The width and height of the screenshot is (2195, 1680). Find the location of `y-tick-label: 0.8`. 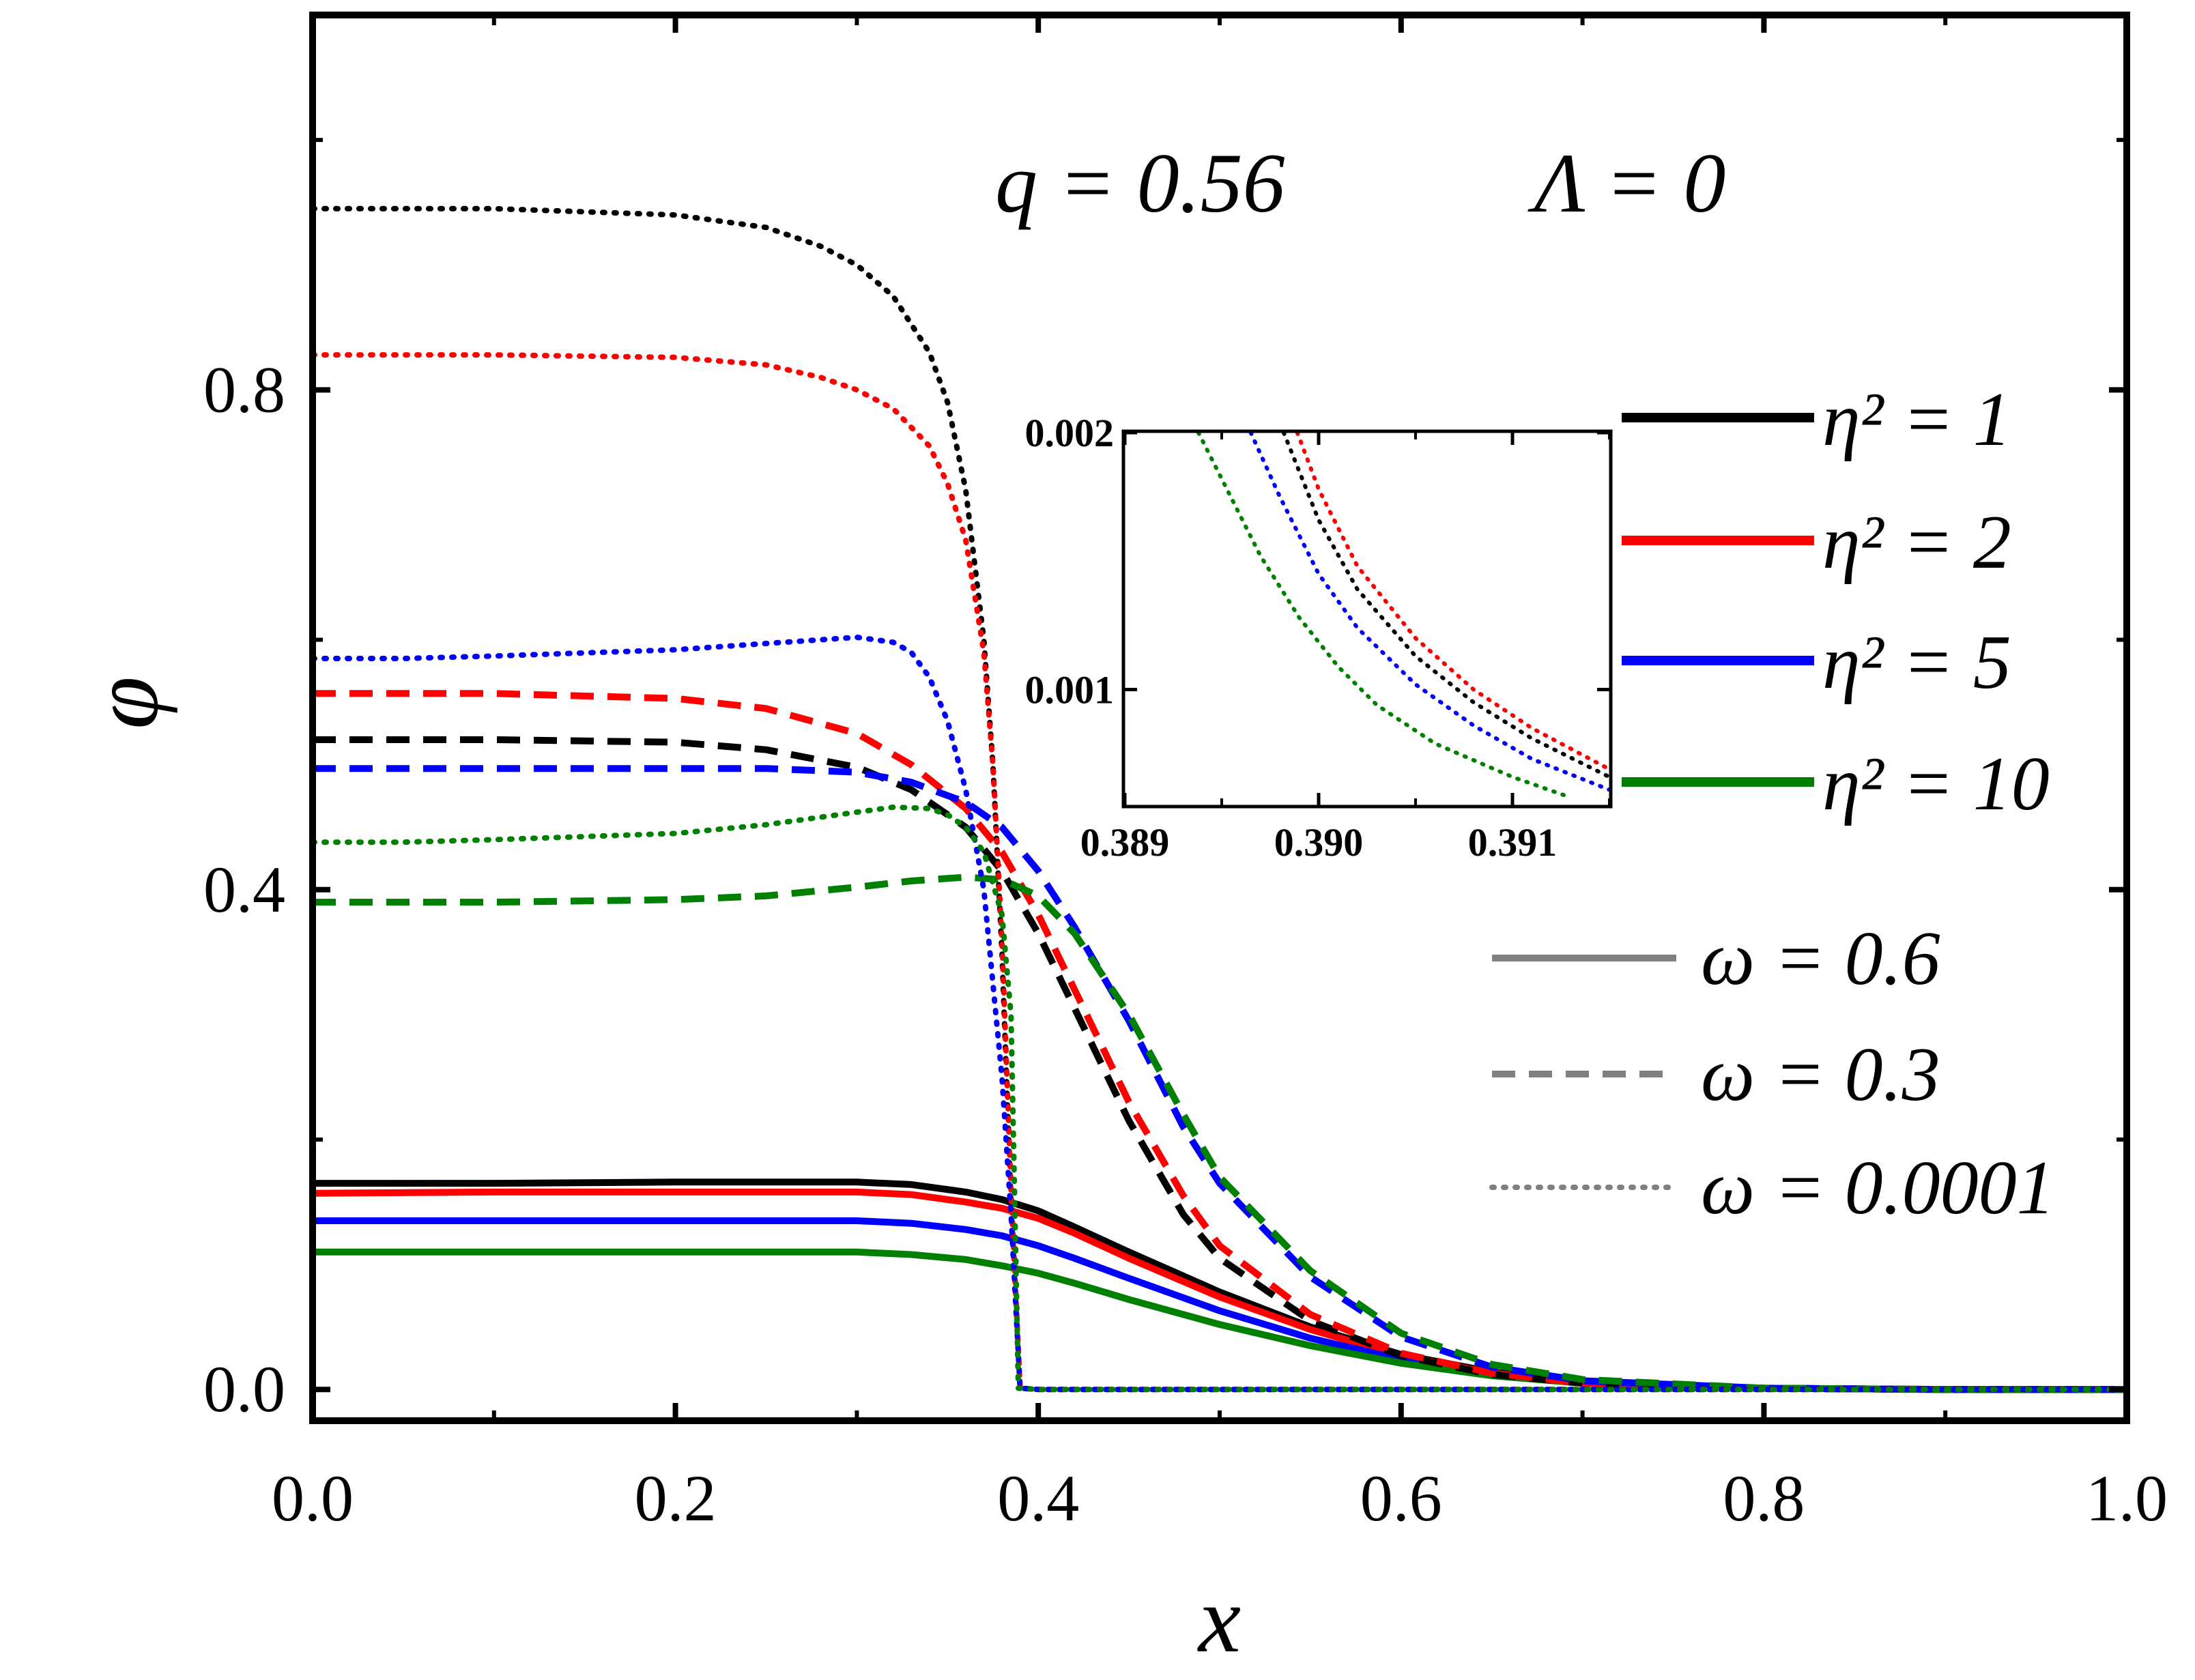

y-tick-label: 0.8 is located at coordinates (244, 389).